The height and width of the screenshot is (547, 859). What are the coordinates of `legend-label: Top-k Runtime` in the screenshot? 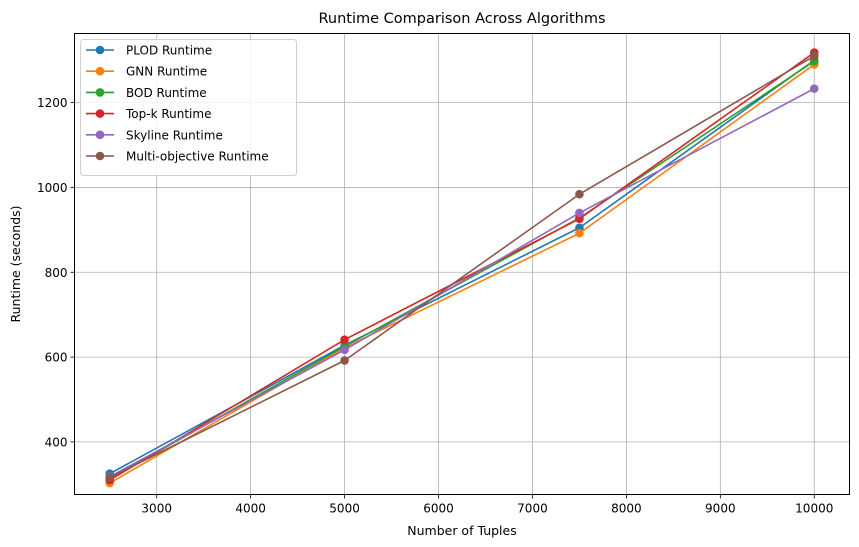 It's located at (168, 114).